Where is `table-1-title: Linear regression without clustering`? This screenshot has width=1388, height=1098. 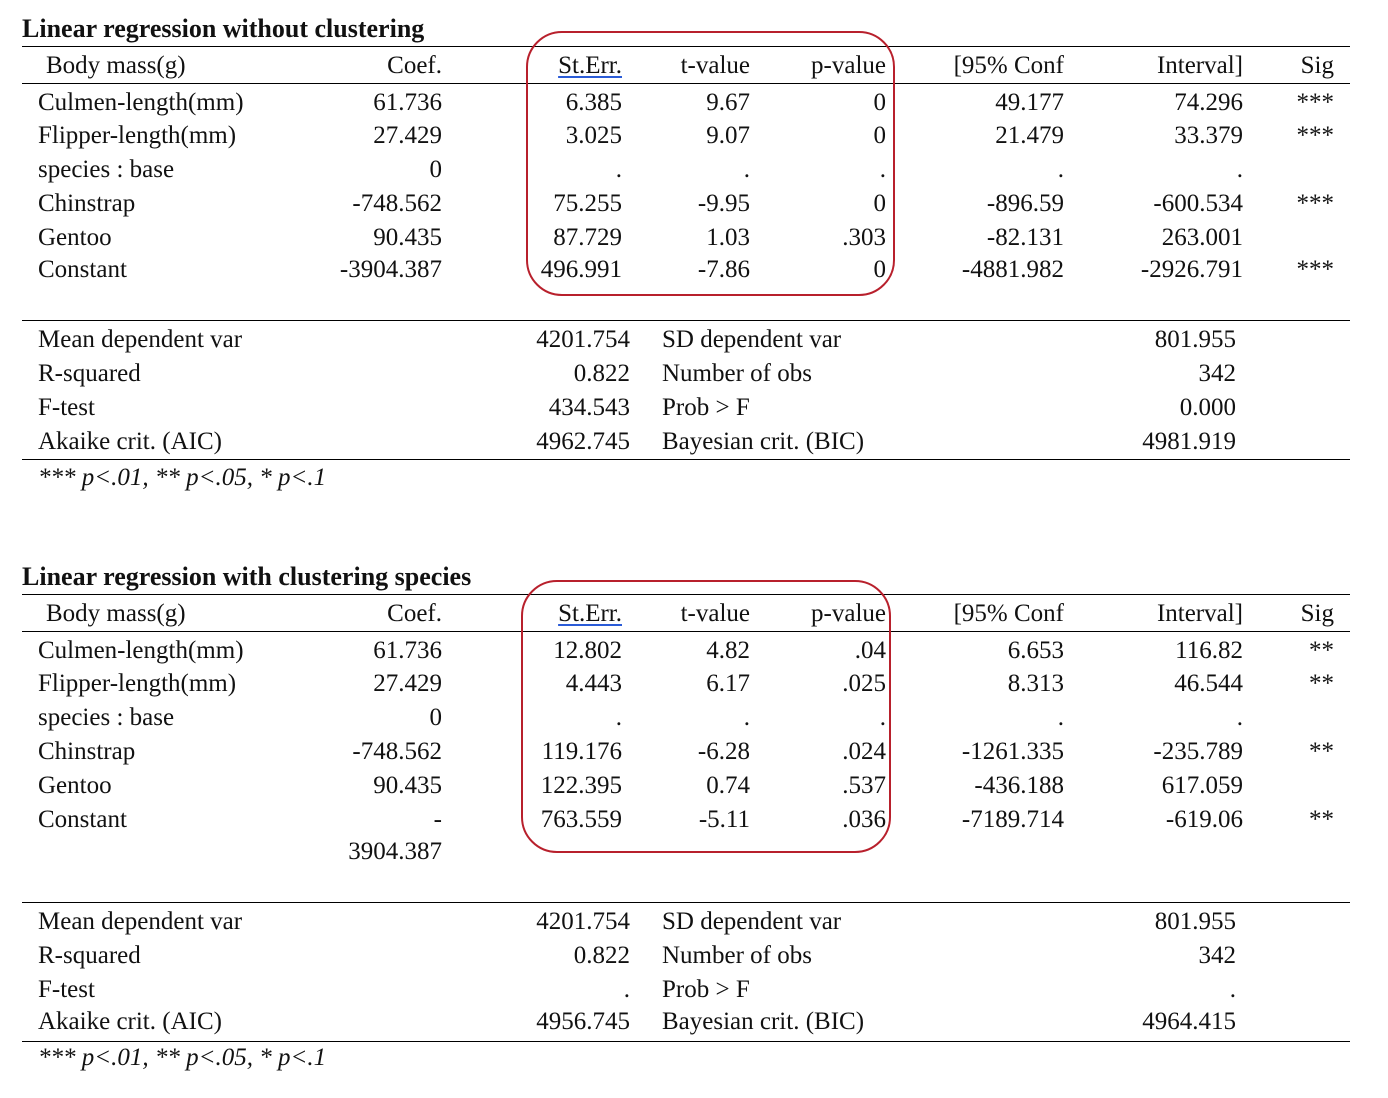 table-1-title: Linear regression without clustering is located at coordinates (223, 28).